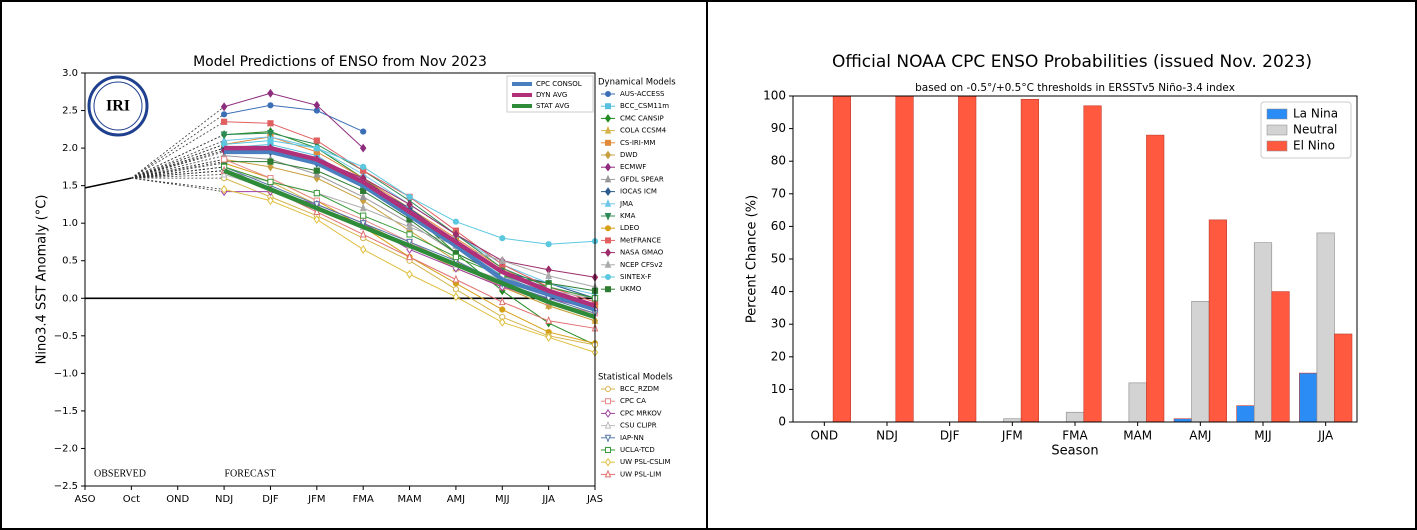 The image size is (1417, 530). What do you see at coordinates (778, 193) in the screenshot?
I see `y-tick-label: 70` at bounding box center [778, 193].